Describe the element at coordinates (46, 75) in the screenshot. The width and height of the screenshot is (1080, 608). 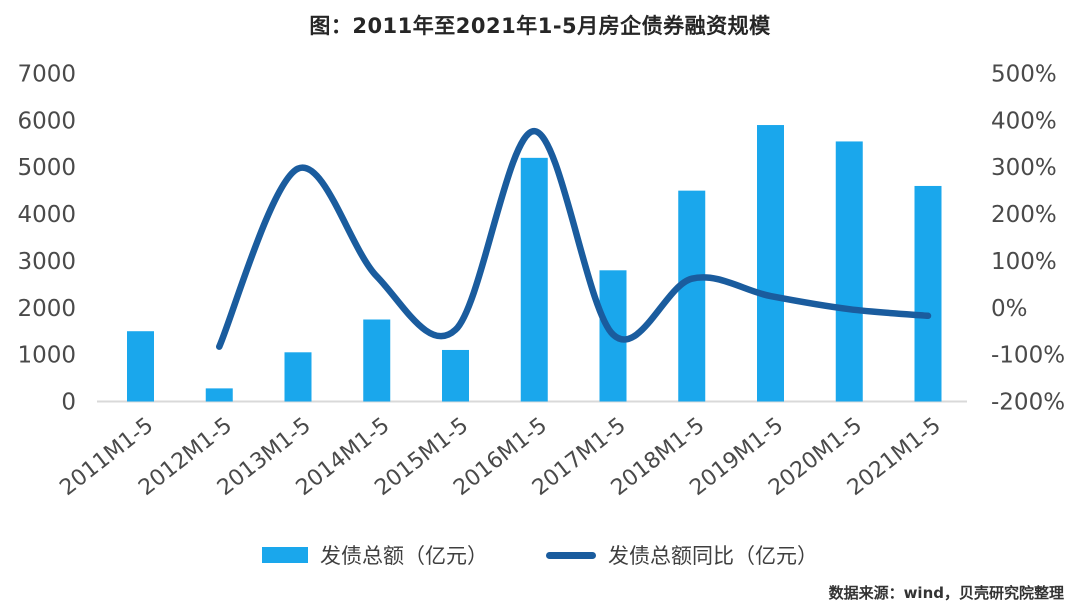
I see `left-axis-tick-label: 7000` at that location.